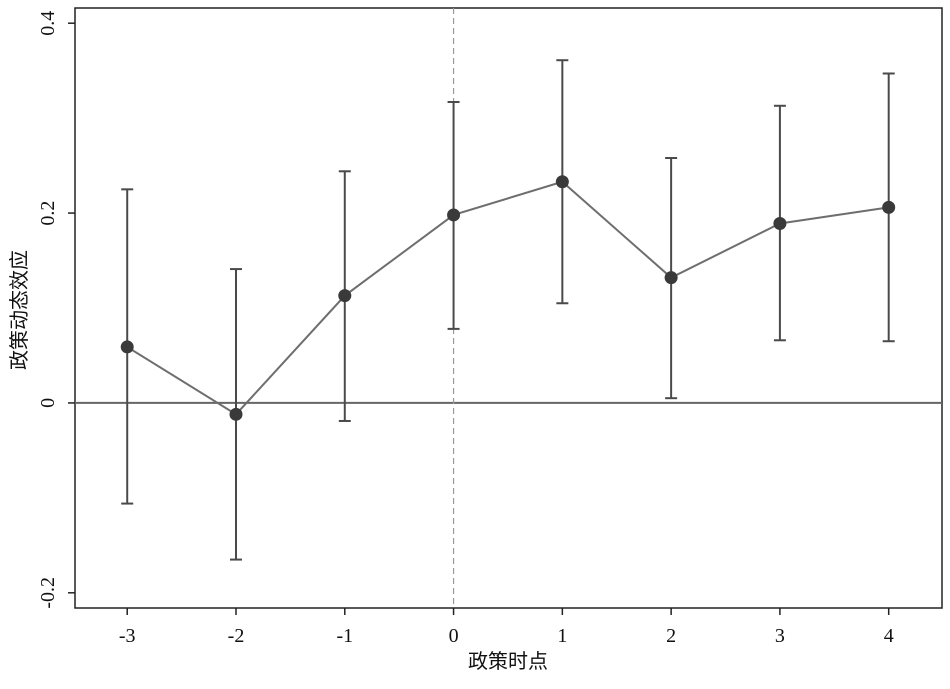 The height and width of the screenshot is (689, 950). What do you see at coordinates (48, 23) in the screenshot?
I see `y-tick-label: 0.4` at bounding box center [48, 23].